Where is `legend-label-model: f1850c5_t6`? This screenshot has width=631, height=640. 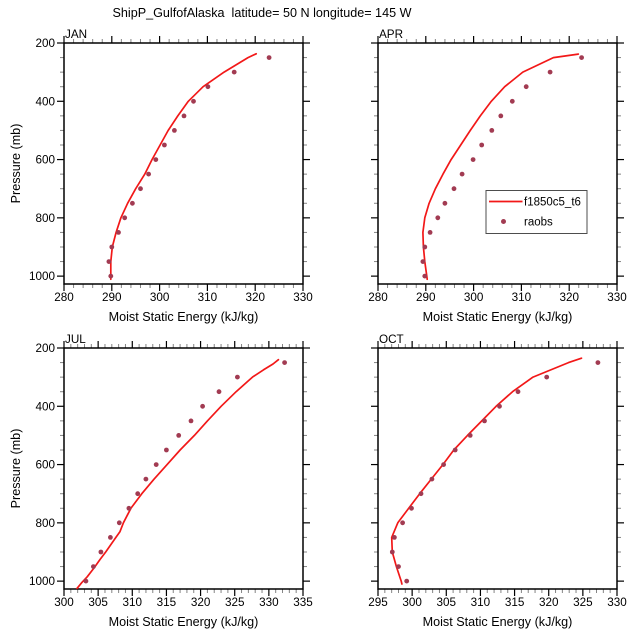 legend-label-model: f1850c5_t6 is located at coordinates (552, 203).